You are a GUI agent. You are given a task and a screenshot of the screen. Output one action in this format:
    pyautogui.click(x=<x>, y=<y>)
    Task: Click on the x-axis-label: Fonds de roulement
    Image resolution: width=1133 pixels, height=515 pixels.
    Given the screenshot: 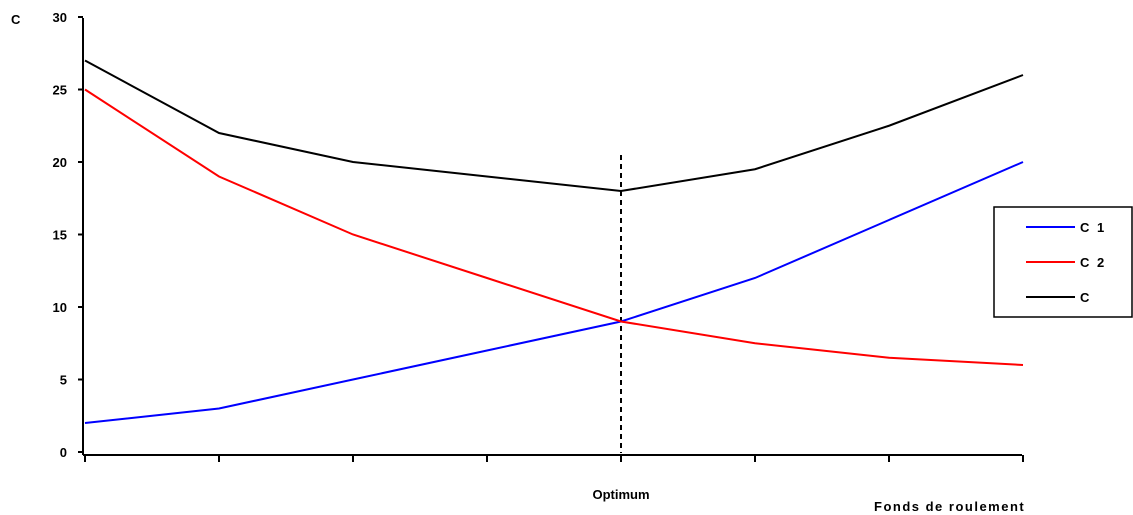 What is the action you would take?
    pyautogui.click(x=949, y=506)
    